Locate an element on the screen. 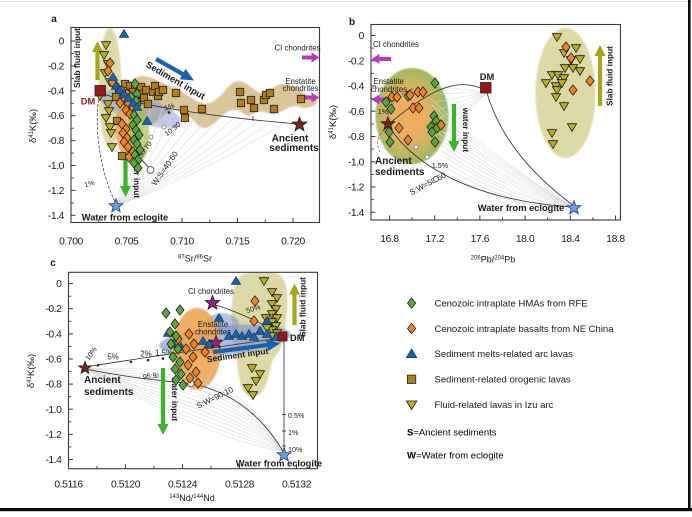 The image size is (692, 517). svg-text: 0.5% is located at coordinates (296, 415).